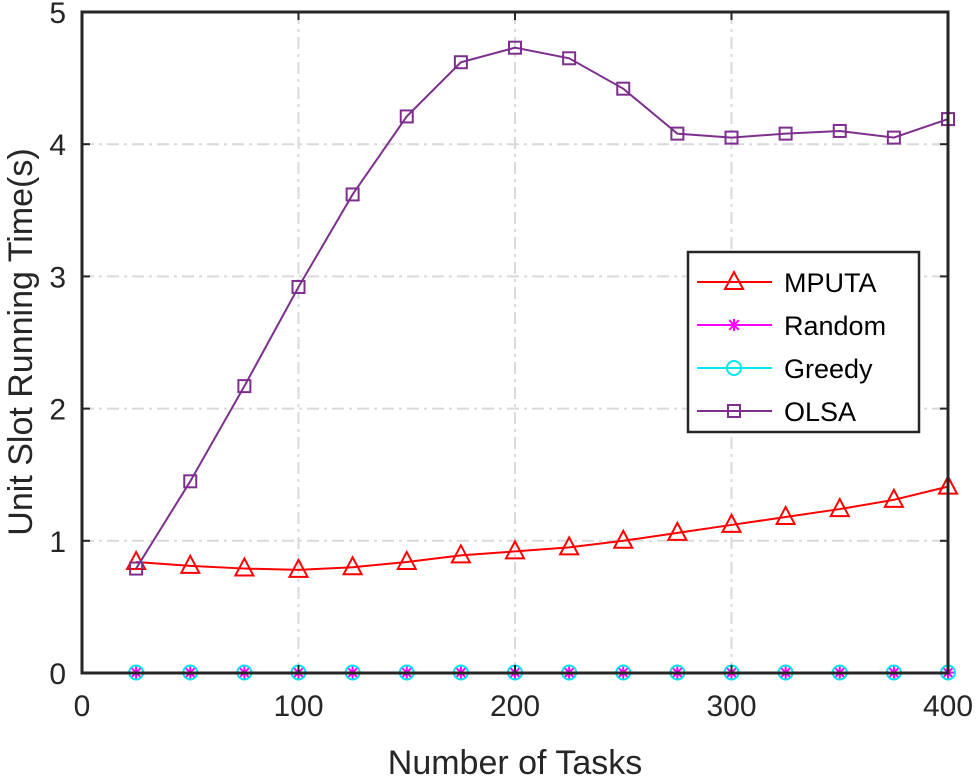 The image size is (979, 780). I want to click on legend-marker-random, so click(734, 325).